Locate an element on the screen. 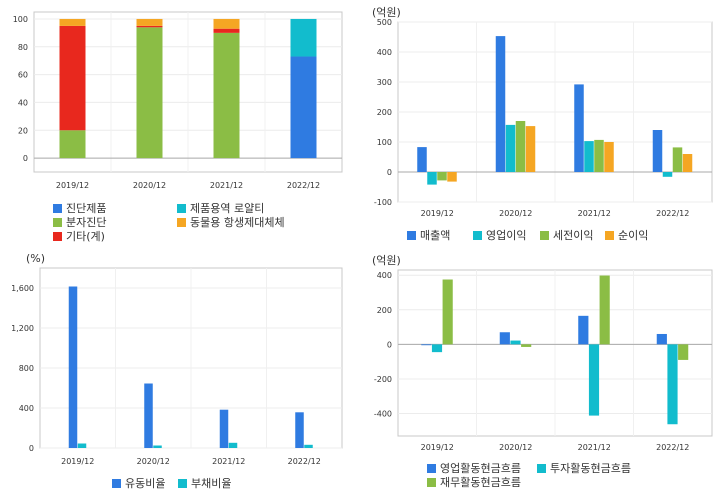 This screenshot has width=720, height=496. y-tick-label: 40 is located at coordinates (23, 102).